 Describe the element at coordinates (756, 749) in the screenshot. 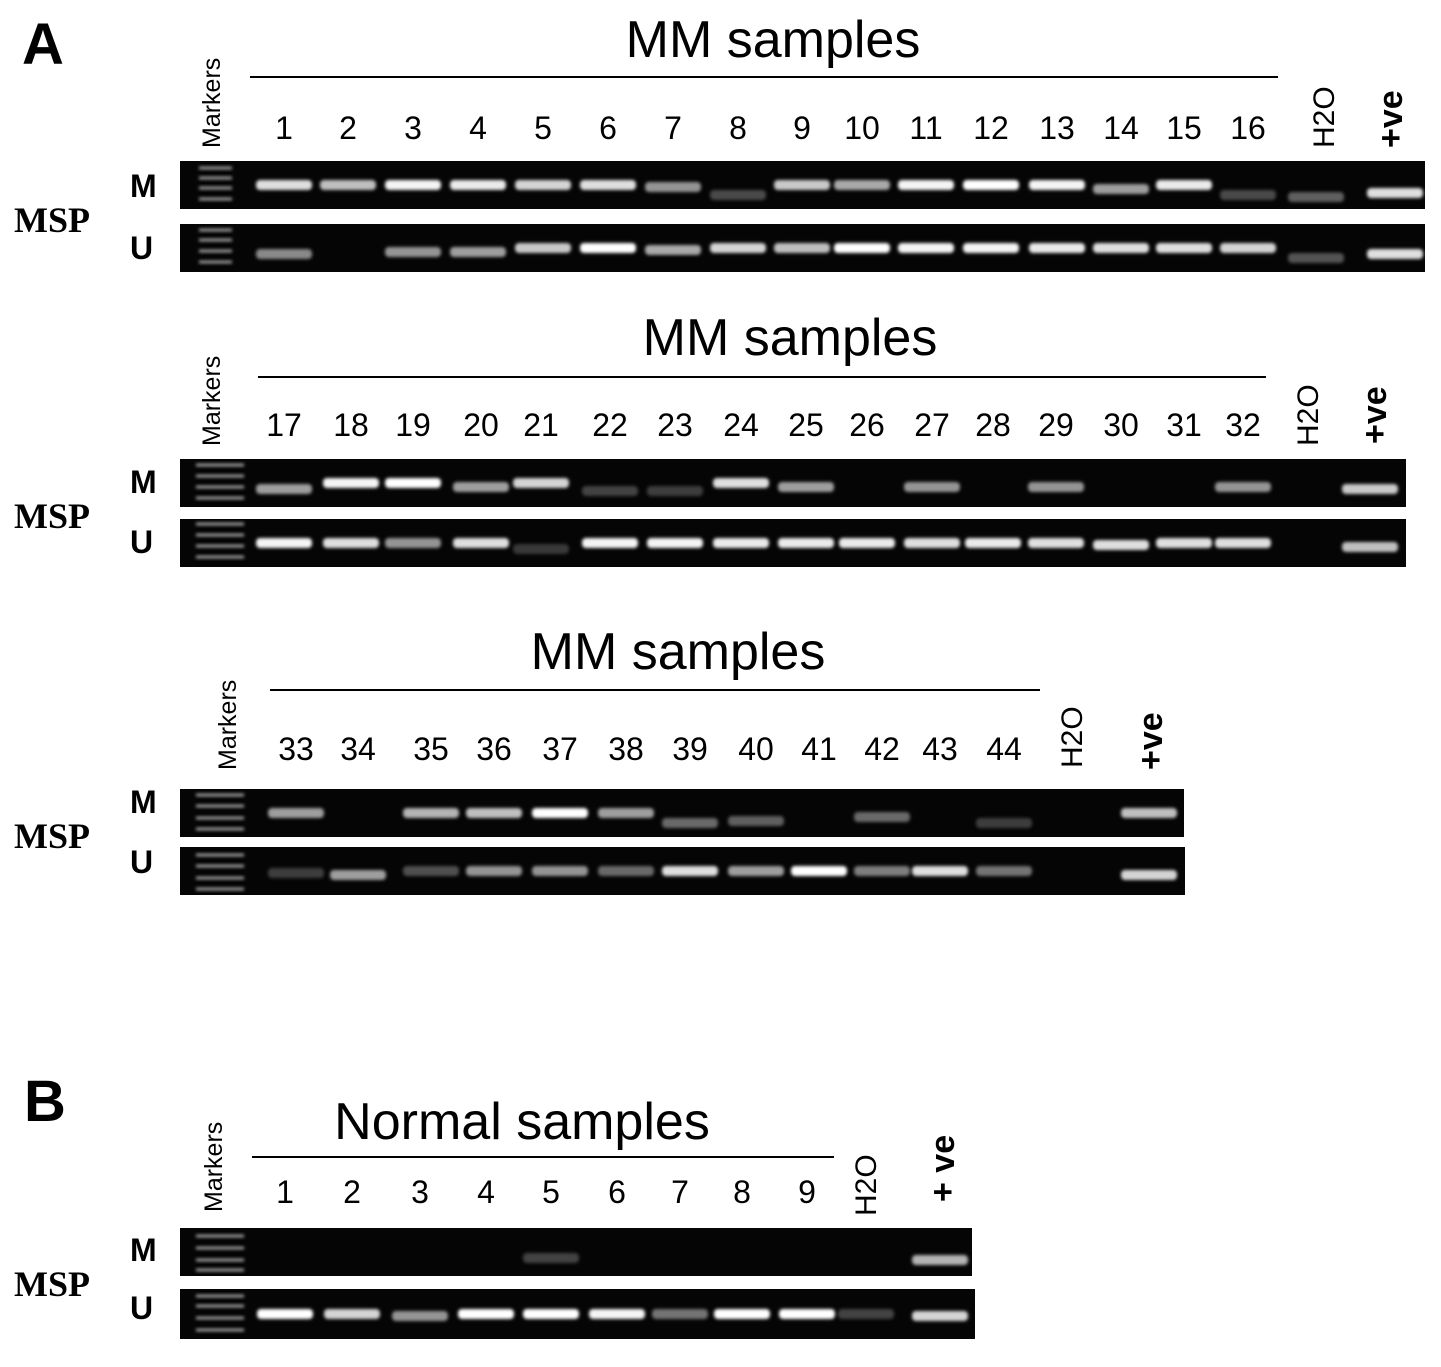

I see `lane-label: 40` at that location.